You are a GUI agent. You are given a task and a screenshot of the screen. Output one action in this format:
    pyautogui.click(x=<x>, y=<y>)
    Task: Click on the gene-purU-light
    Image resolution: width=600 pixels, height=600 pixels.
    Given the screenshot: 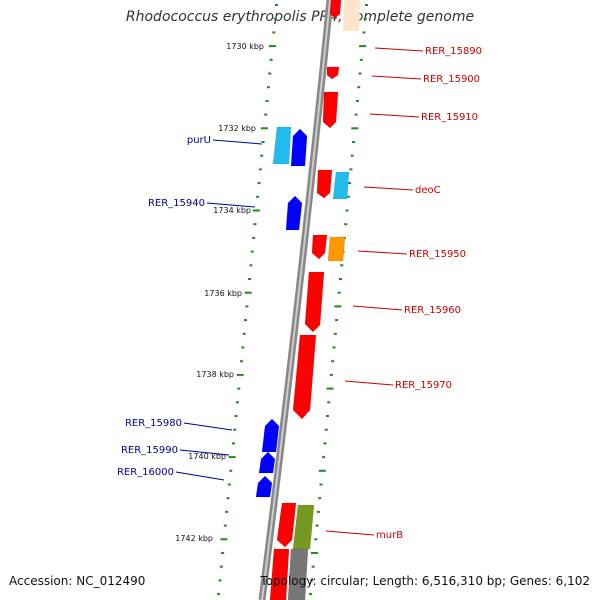 What is the action you would take?
    pyautogui.click(x=282, y=145)
    